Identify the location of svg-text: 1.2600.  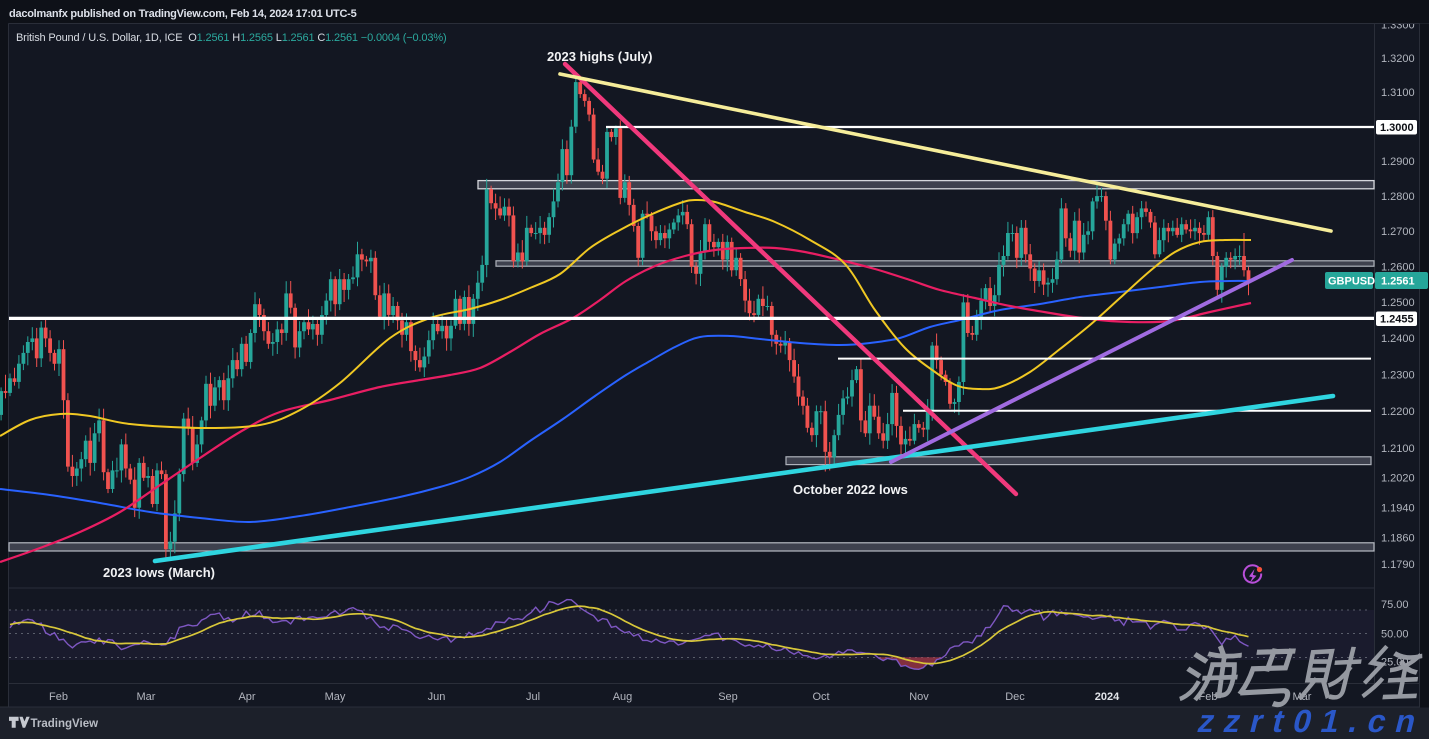
(1398, 268).